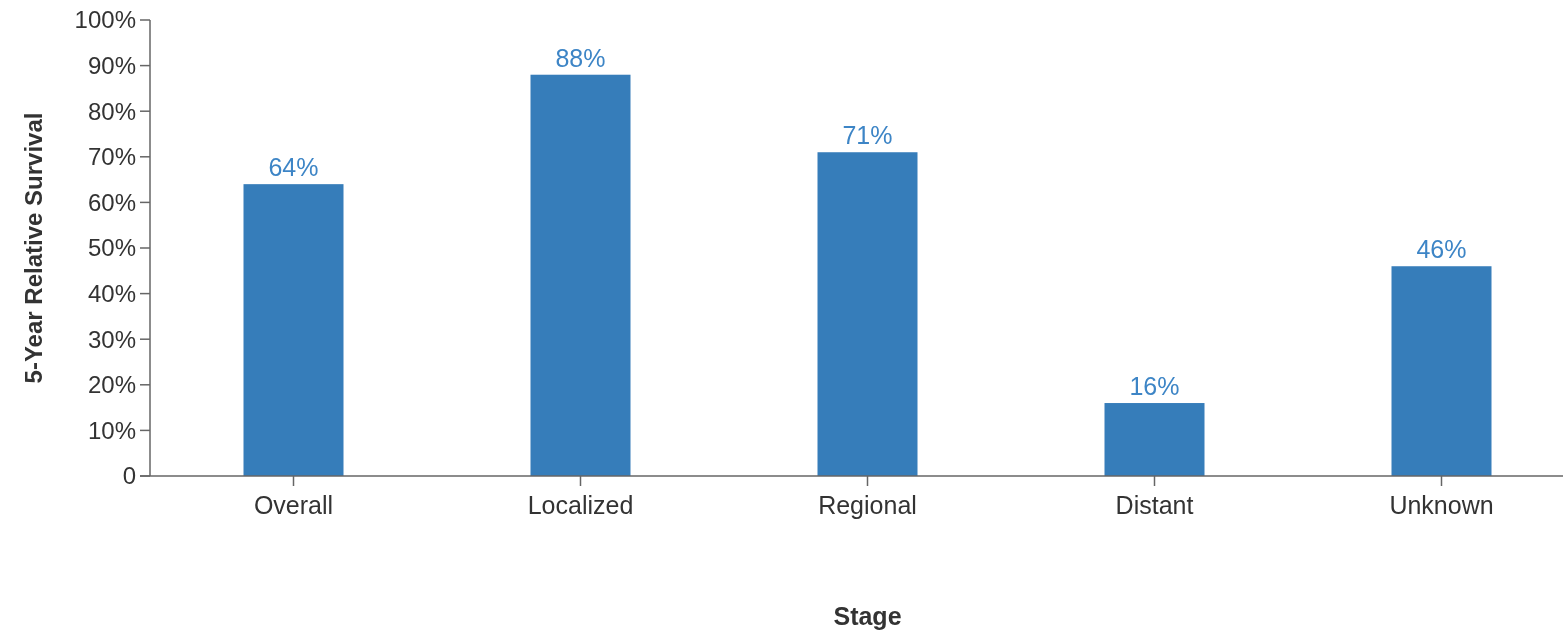 The image size is (1563, 637). I want to click on data-label: 88%, so click(580, 57).